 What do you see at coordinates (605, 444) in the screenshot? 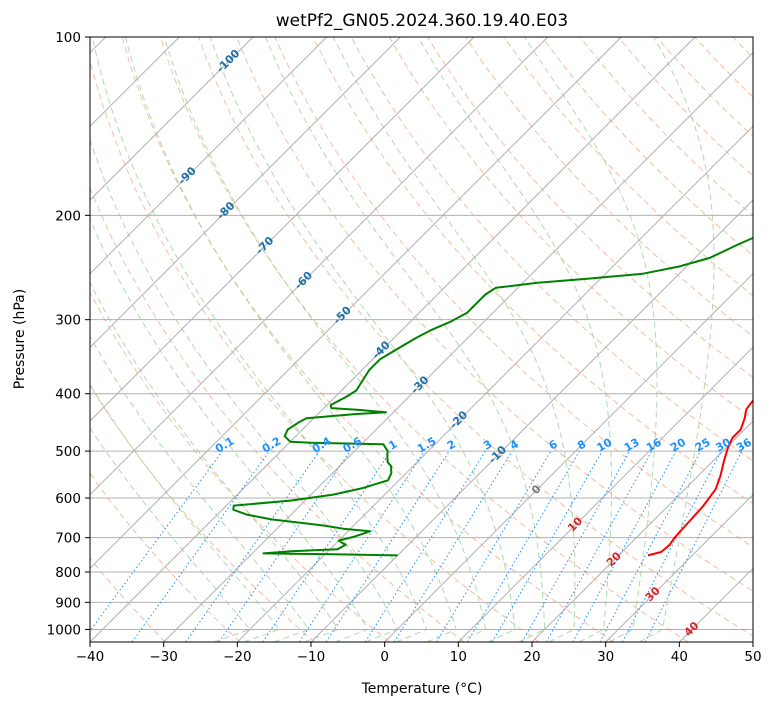
I see `mixing-ratio-label: 10` at bounding box center [605, 444].